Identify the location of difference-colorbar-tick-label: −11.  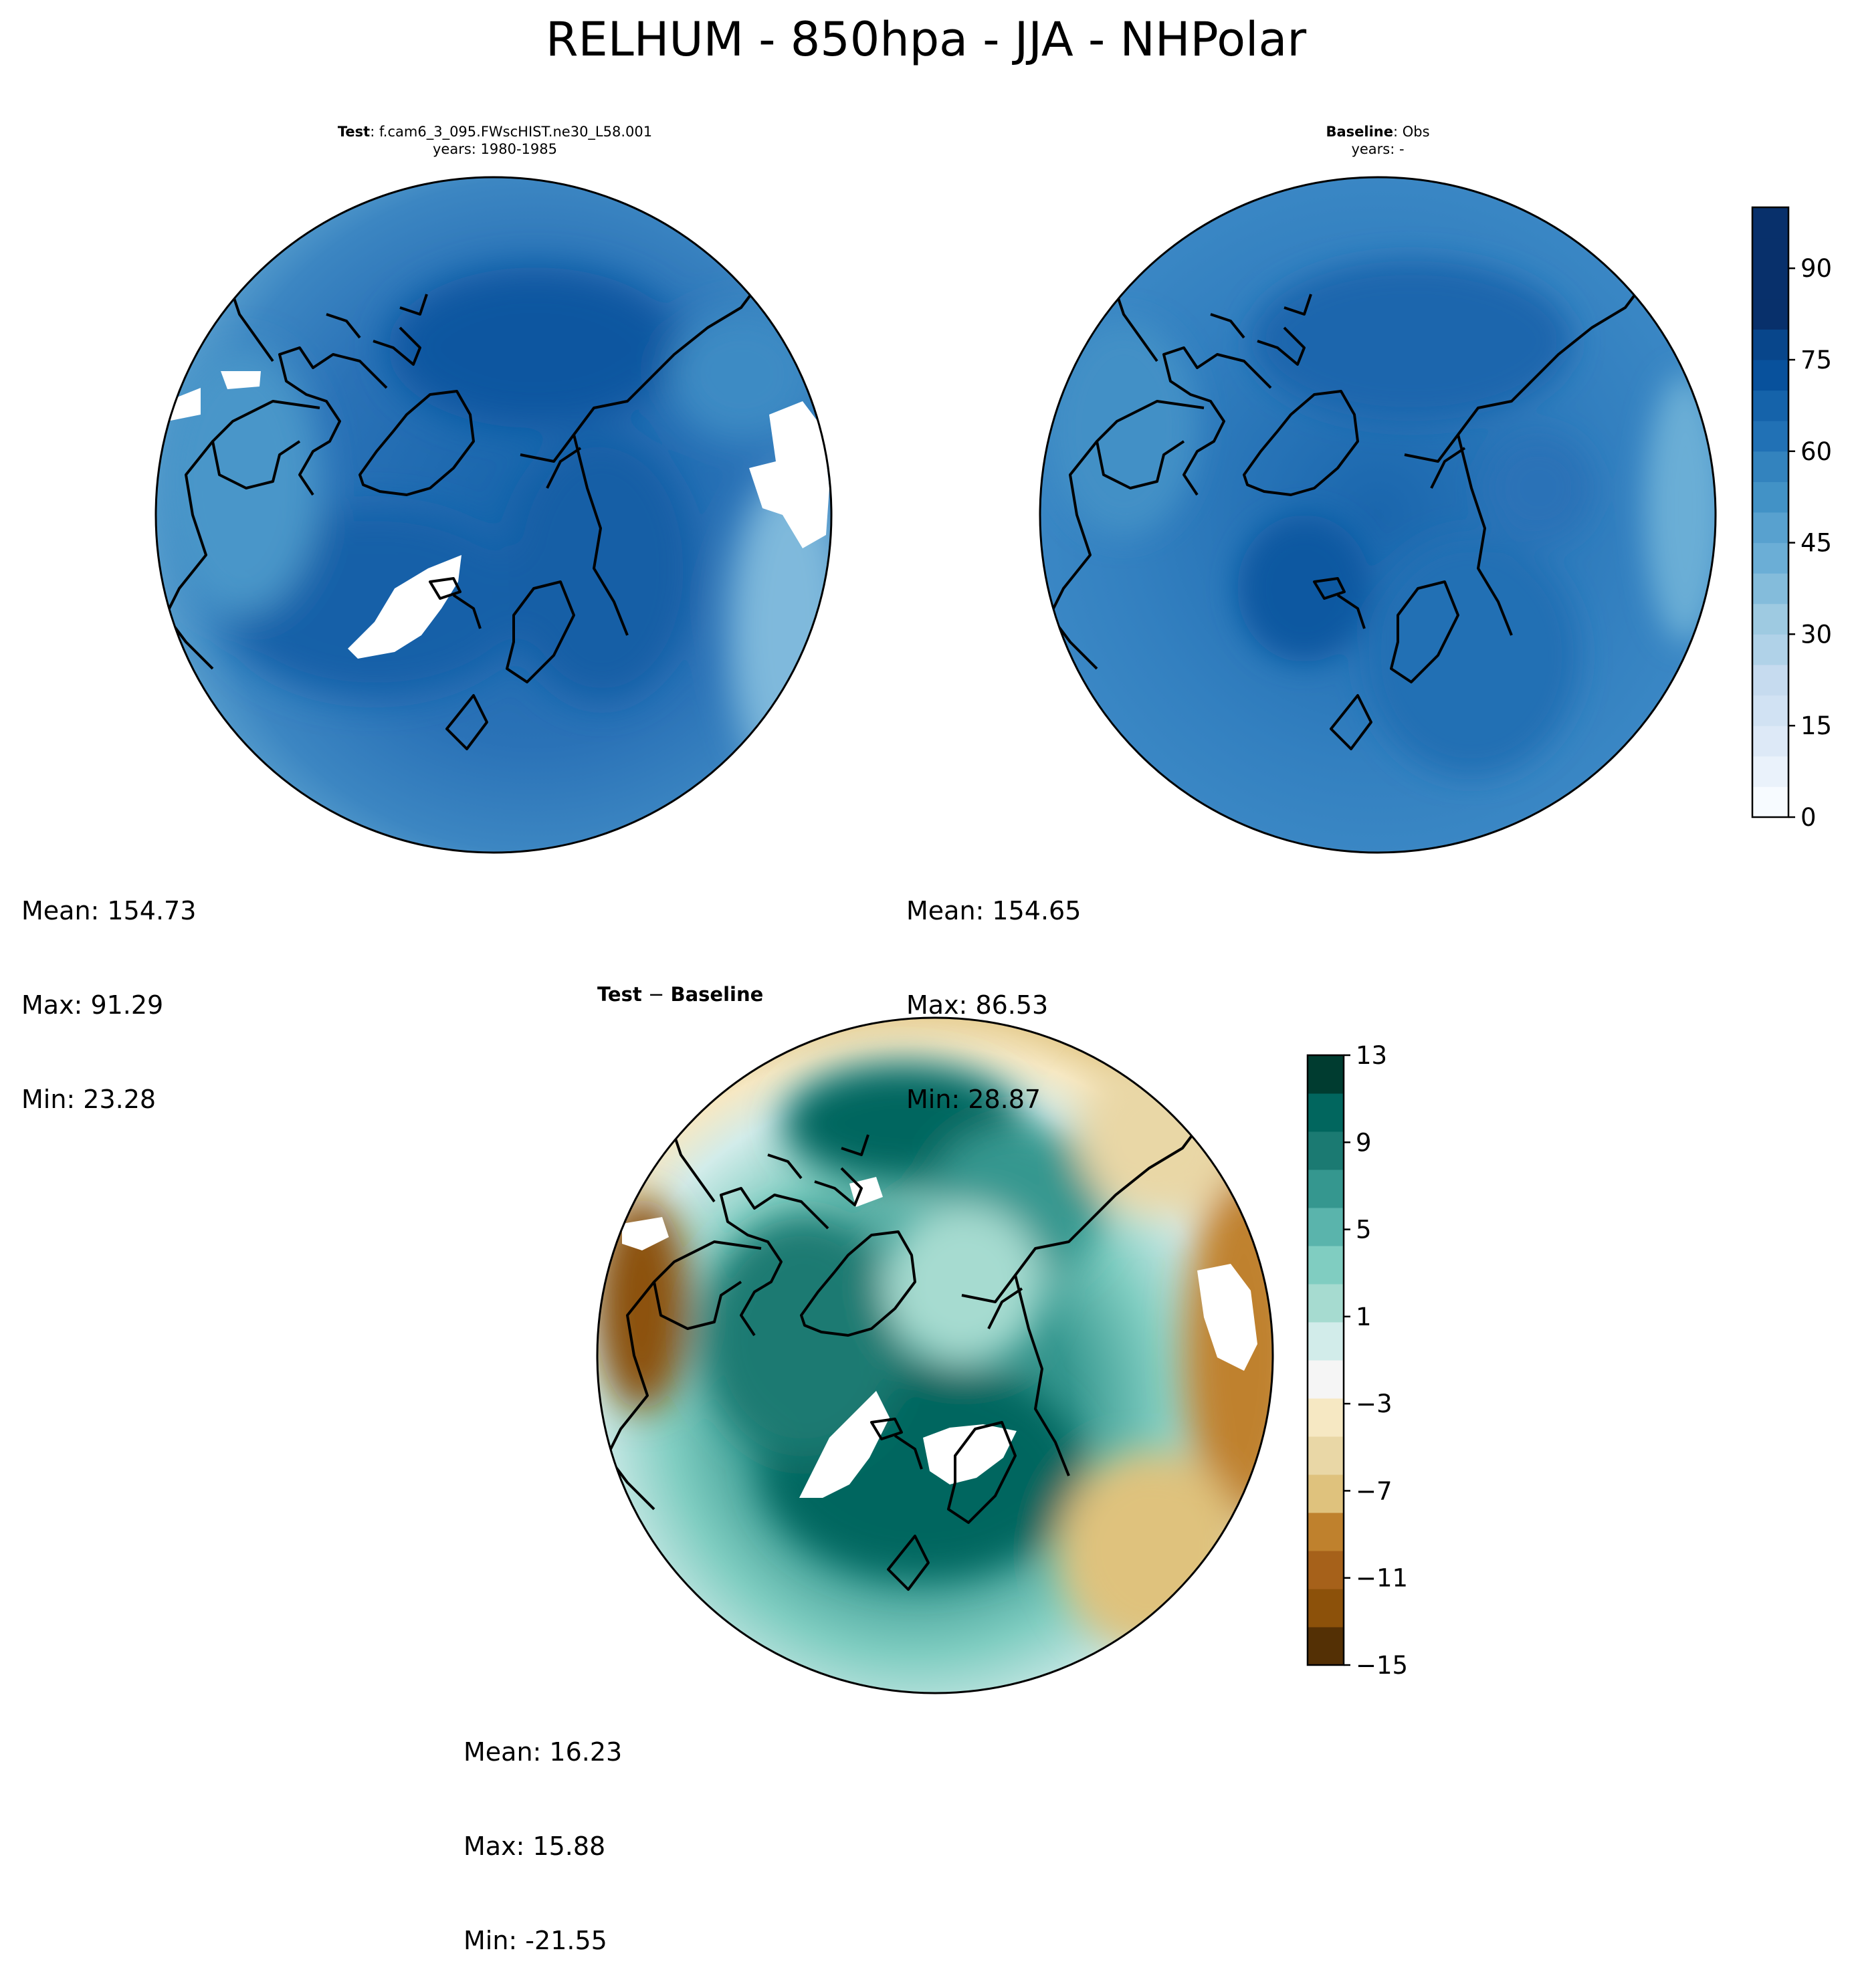
(1382, 1578).